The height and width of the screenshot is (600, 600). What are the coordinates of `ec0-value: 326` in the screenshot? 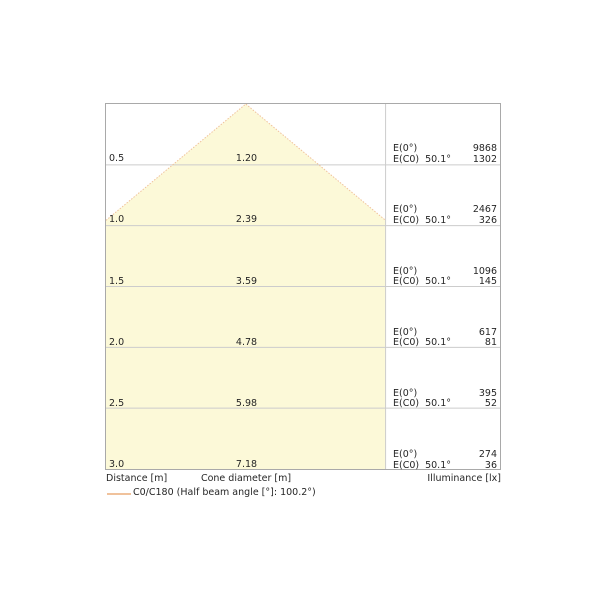 It's located at (487, 220).